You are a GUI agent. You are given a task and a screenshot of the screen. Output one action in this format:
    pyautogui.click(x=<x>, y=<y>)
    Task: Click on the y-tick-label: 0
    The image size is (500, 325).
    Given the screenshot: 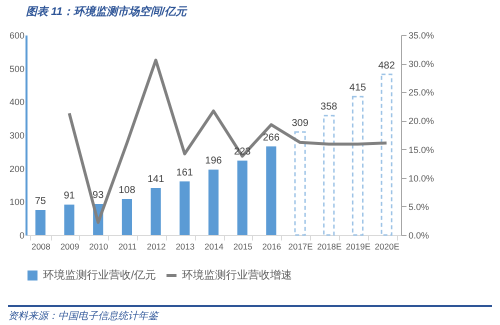 What is the action you would take?
    pyautogui.click(x=21, y=235)
    